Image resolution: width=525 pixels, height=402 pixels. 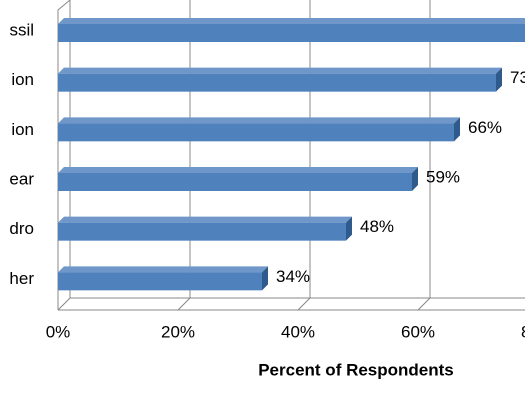 What do you see at coordinates (21, 278) in the screenshot?
I see `y-tick-label: her` at bounding box center [21, 278].